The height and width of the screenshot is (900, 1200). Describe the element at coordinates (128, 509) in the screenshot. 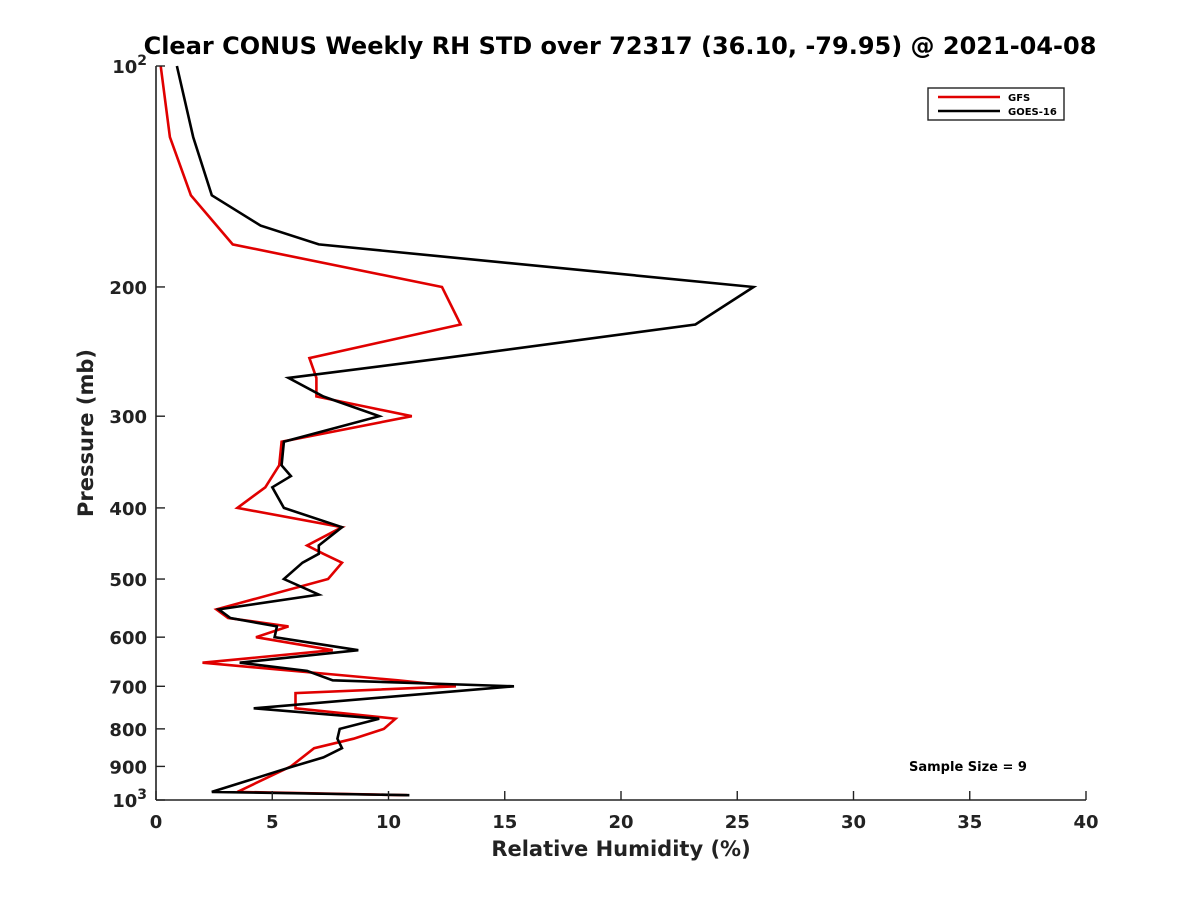

I see `y-tick-label: 400` at that location.